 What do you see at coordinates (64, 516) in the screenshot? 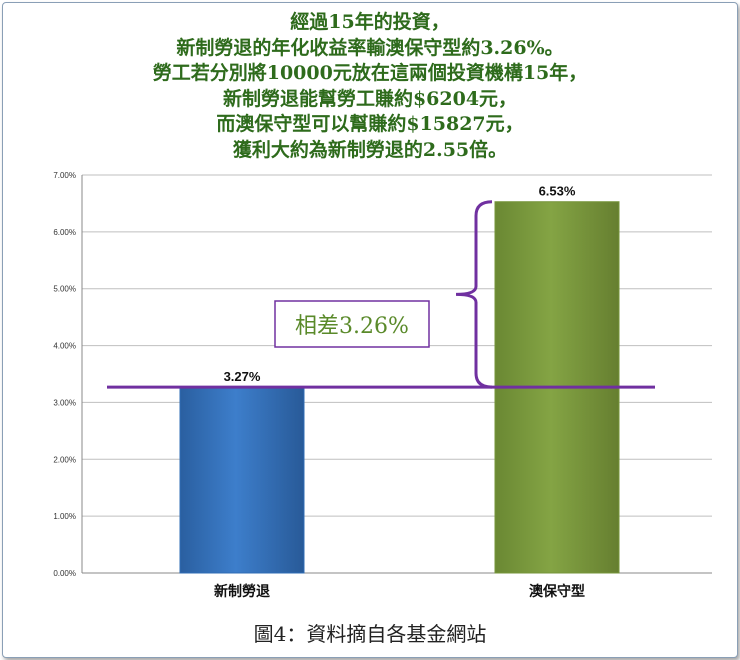
I see `y-tick-label: 1.00%` at bounding box center [64, 516].